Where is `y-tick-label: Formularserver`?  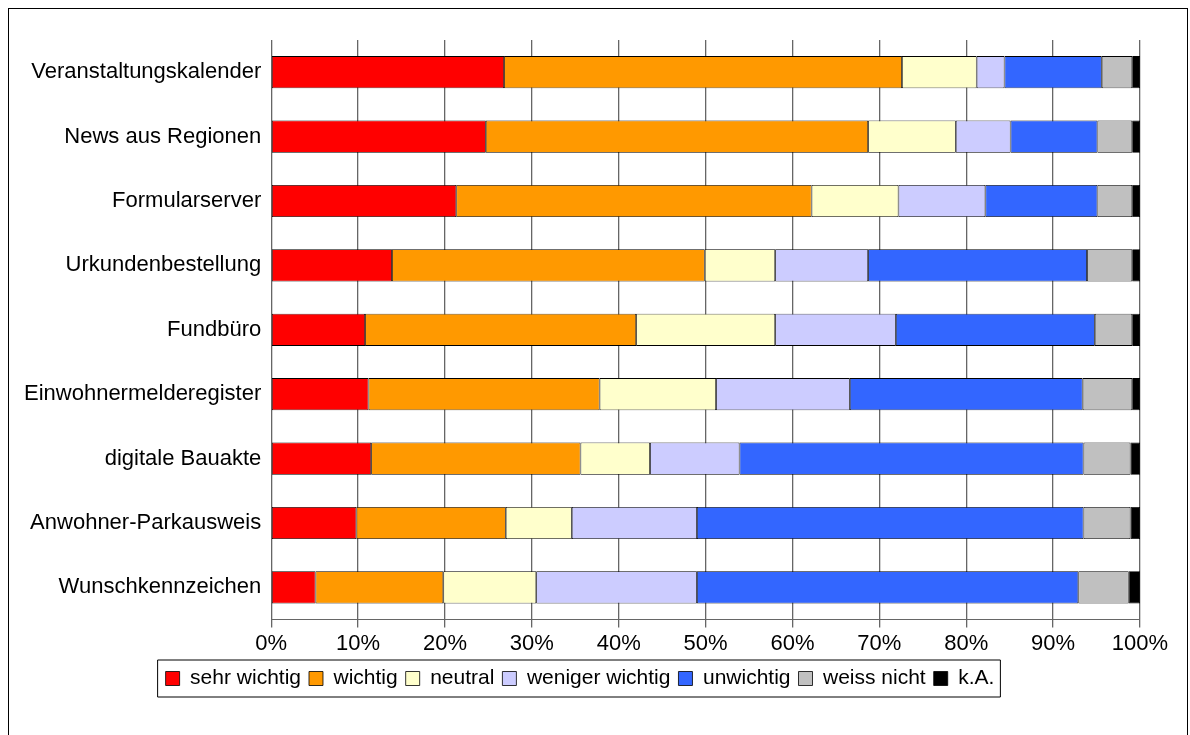
y-tick-label: Formularserver is located at coordinates (187, 200).